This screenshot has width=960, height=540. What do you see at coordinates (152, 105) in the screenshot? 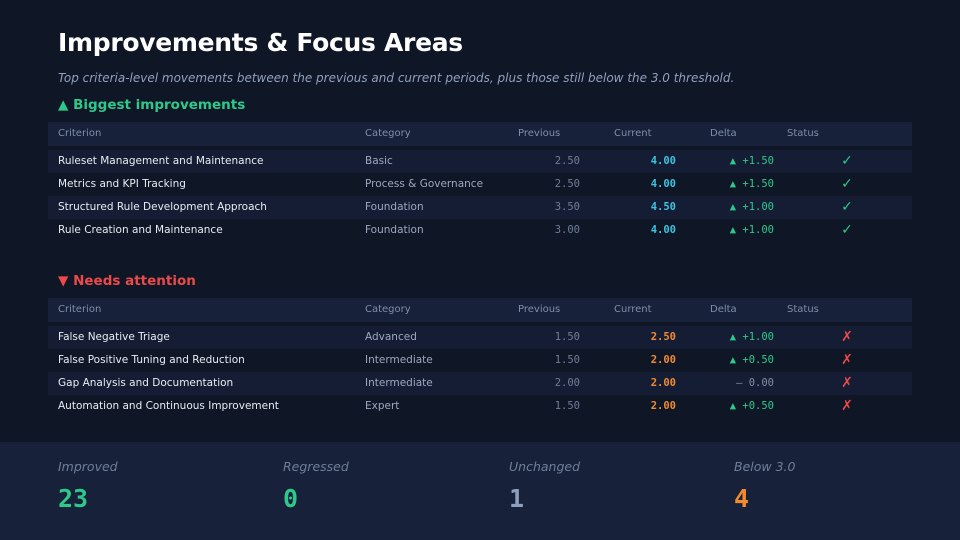
I see `improvements-heading: ▲ Biggest improvements` at bounding box center [152, 105].